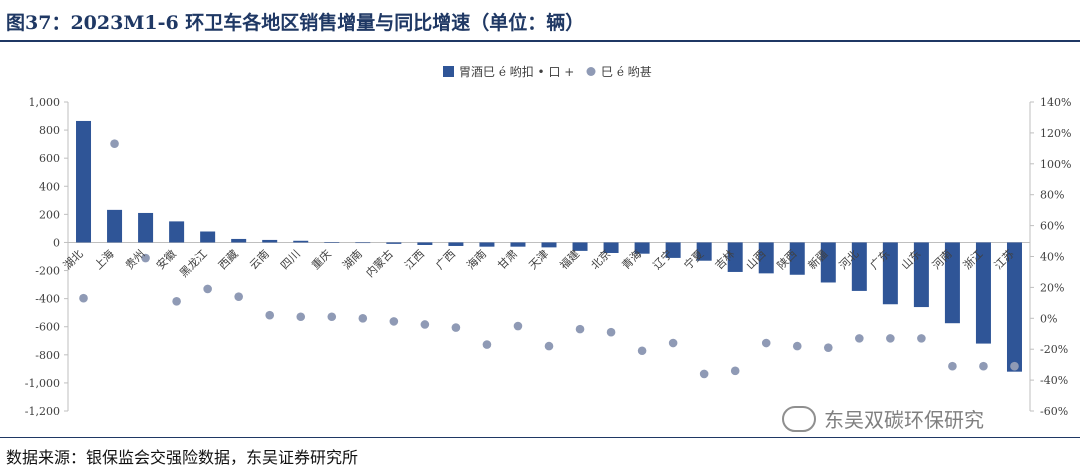 Image resolution: width=1080 pixels, height=471 pixels. Describe the element at coordinates (1055, 133) in the screenshot. I see `y-right-tick-label: 120%` at that location.